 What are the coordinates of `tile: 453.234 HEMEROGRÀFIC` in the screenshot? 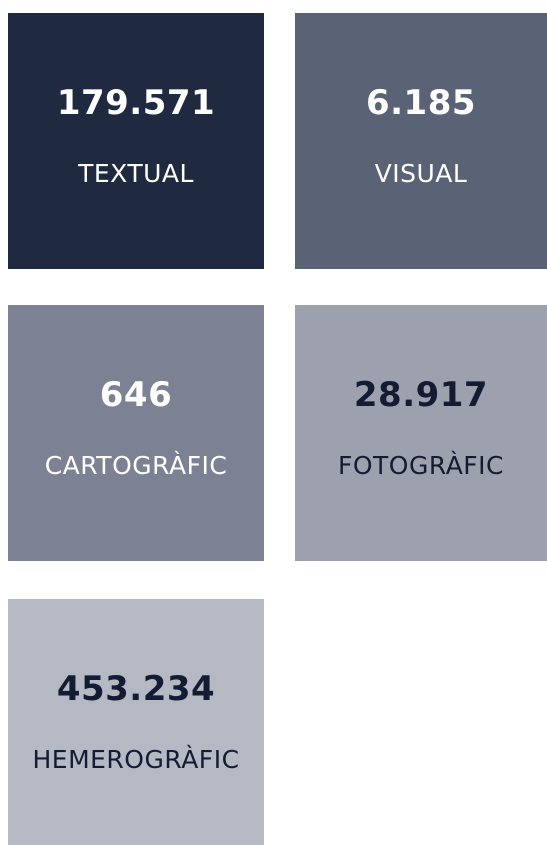 It's located at (136, 722).